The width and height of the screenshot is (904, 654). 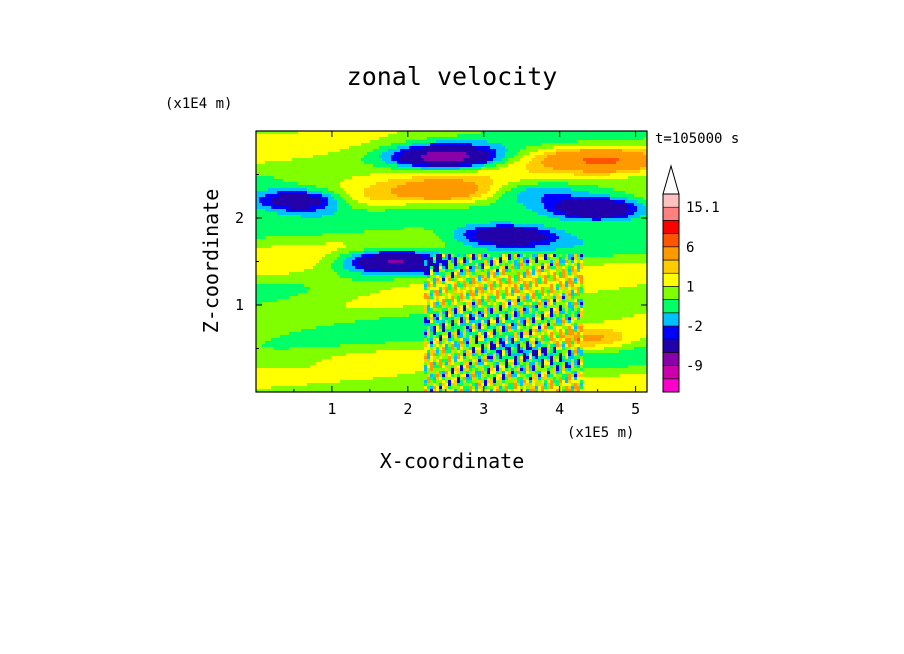 I want to click on colorbar-label: 1, so click(x=690, y=287).